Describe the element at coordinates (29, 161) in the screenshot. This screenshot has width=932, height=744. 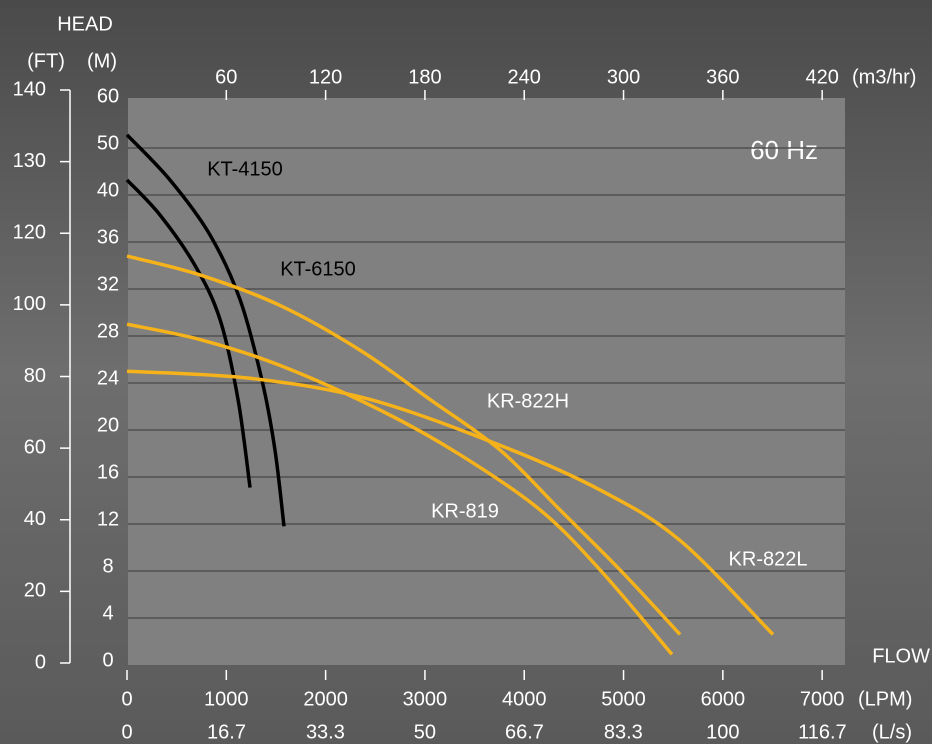
I see `y2-tick-label: 130` at that location.